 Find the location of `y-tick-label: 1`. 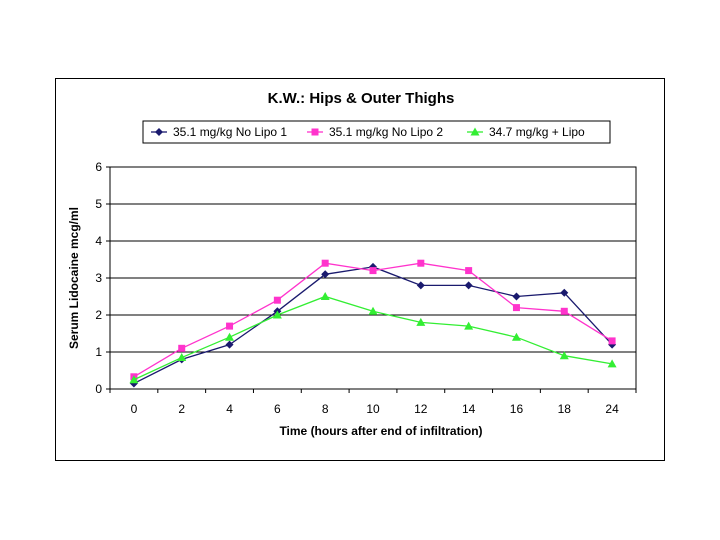

y-tick-label: 1 is located at coordinates (98, 352).